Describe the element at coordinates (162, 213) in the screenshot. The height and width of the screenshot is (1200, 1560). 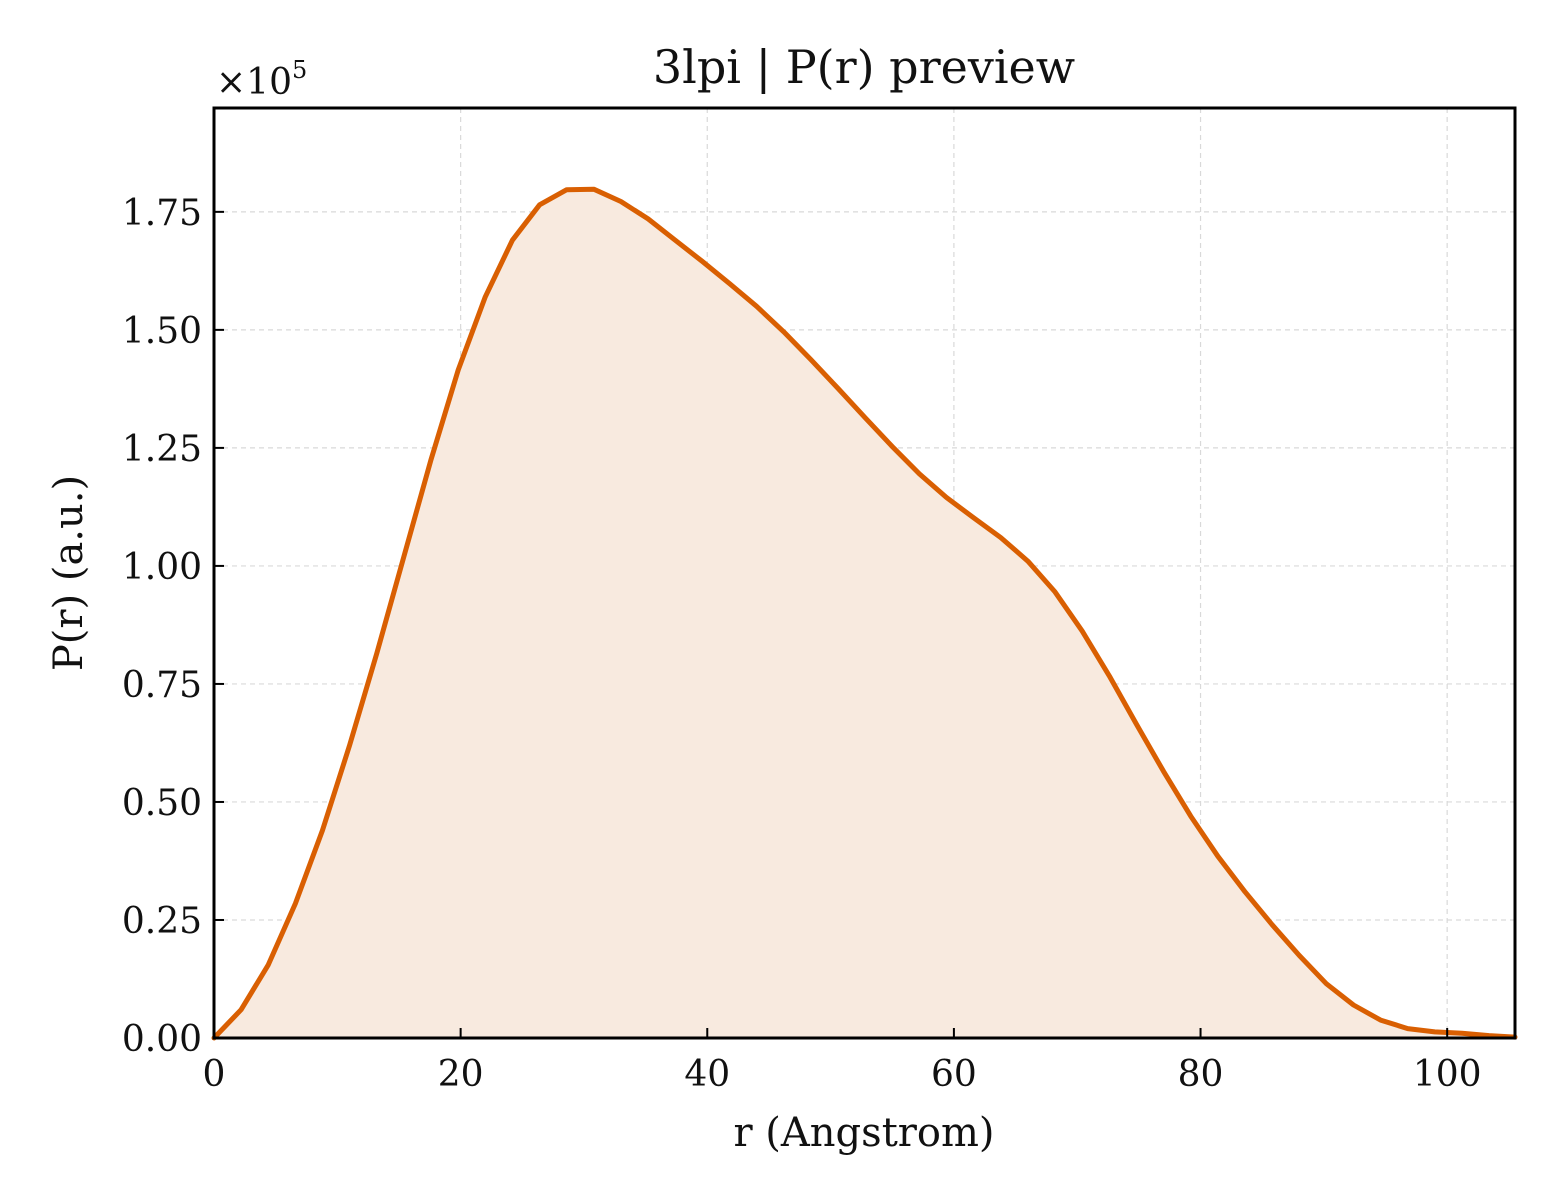
I see `y-tick-label: 1.75` at that location.